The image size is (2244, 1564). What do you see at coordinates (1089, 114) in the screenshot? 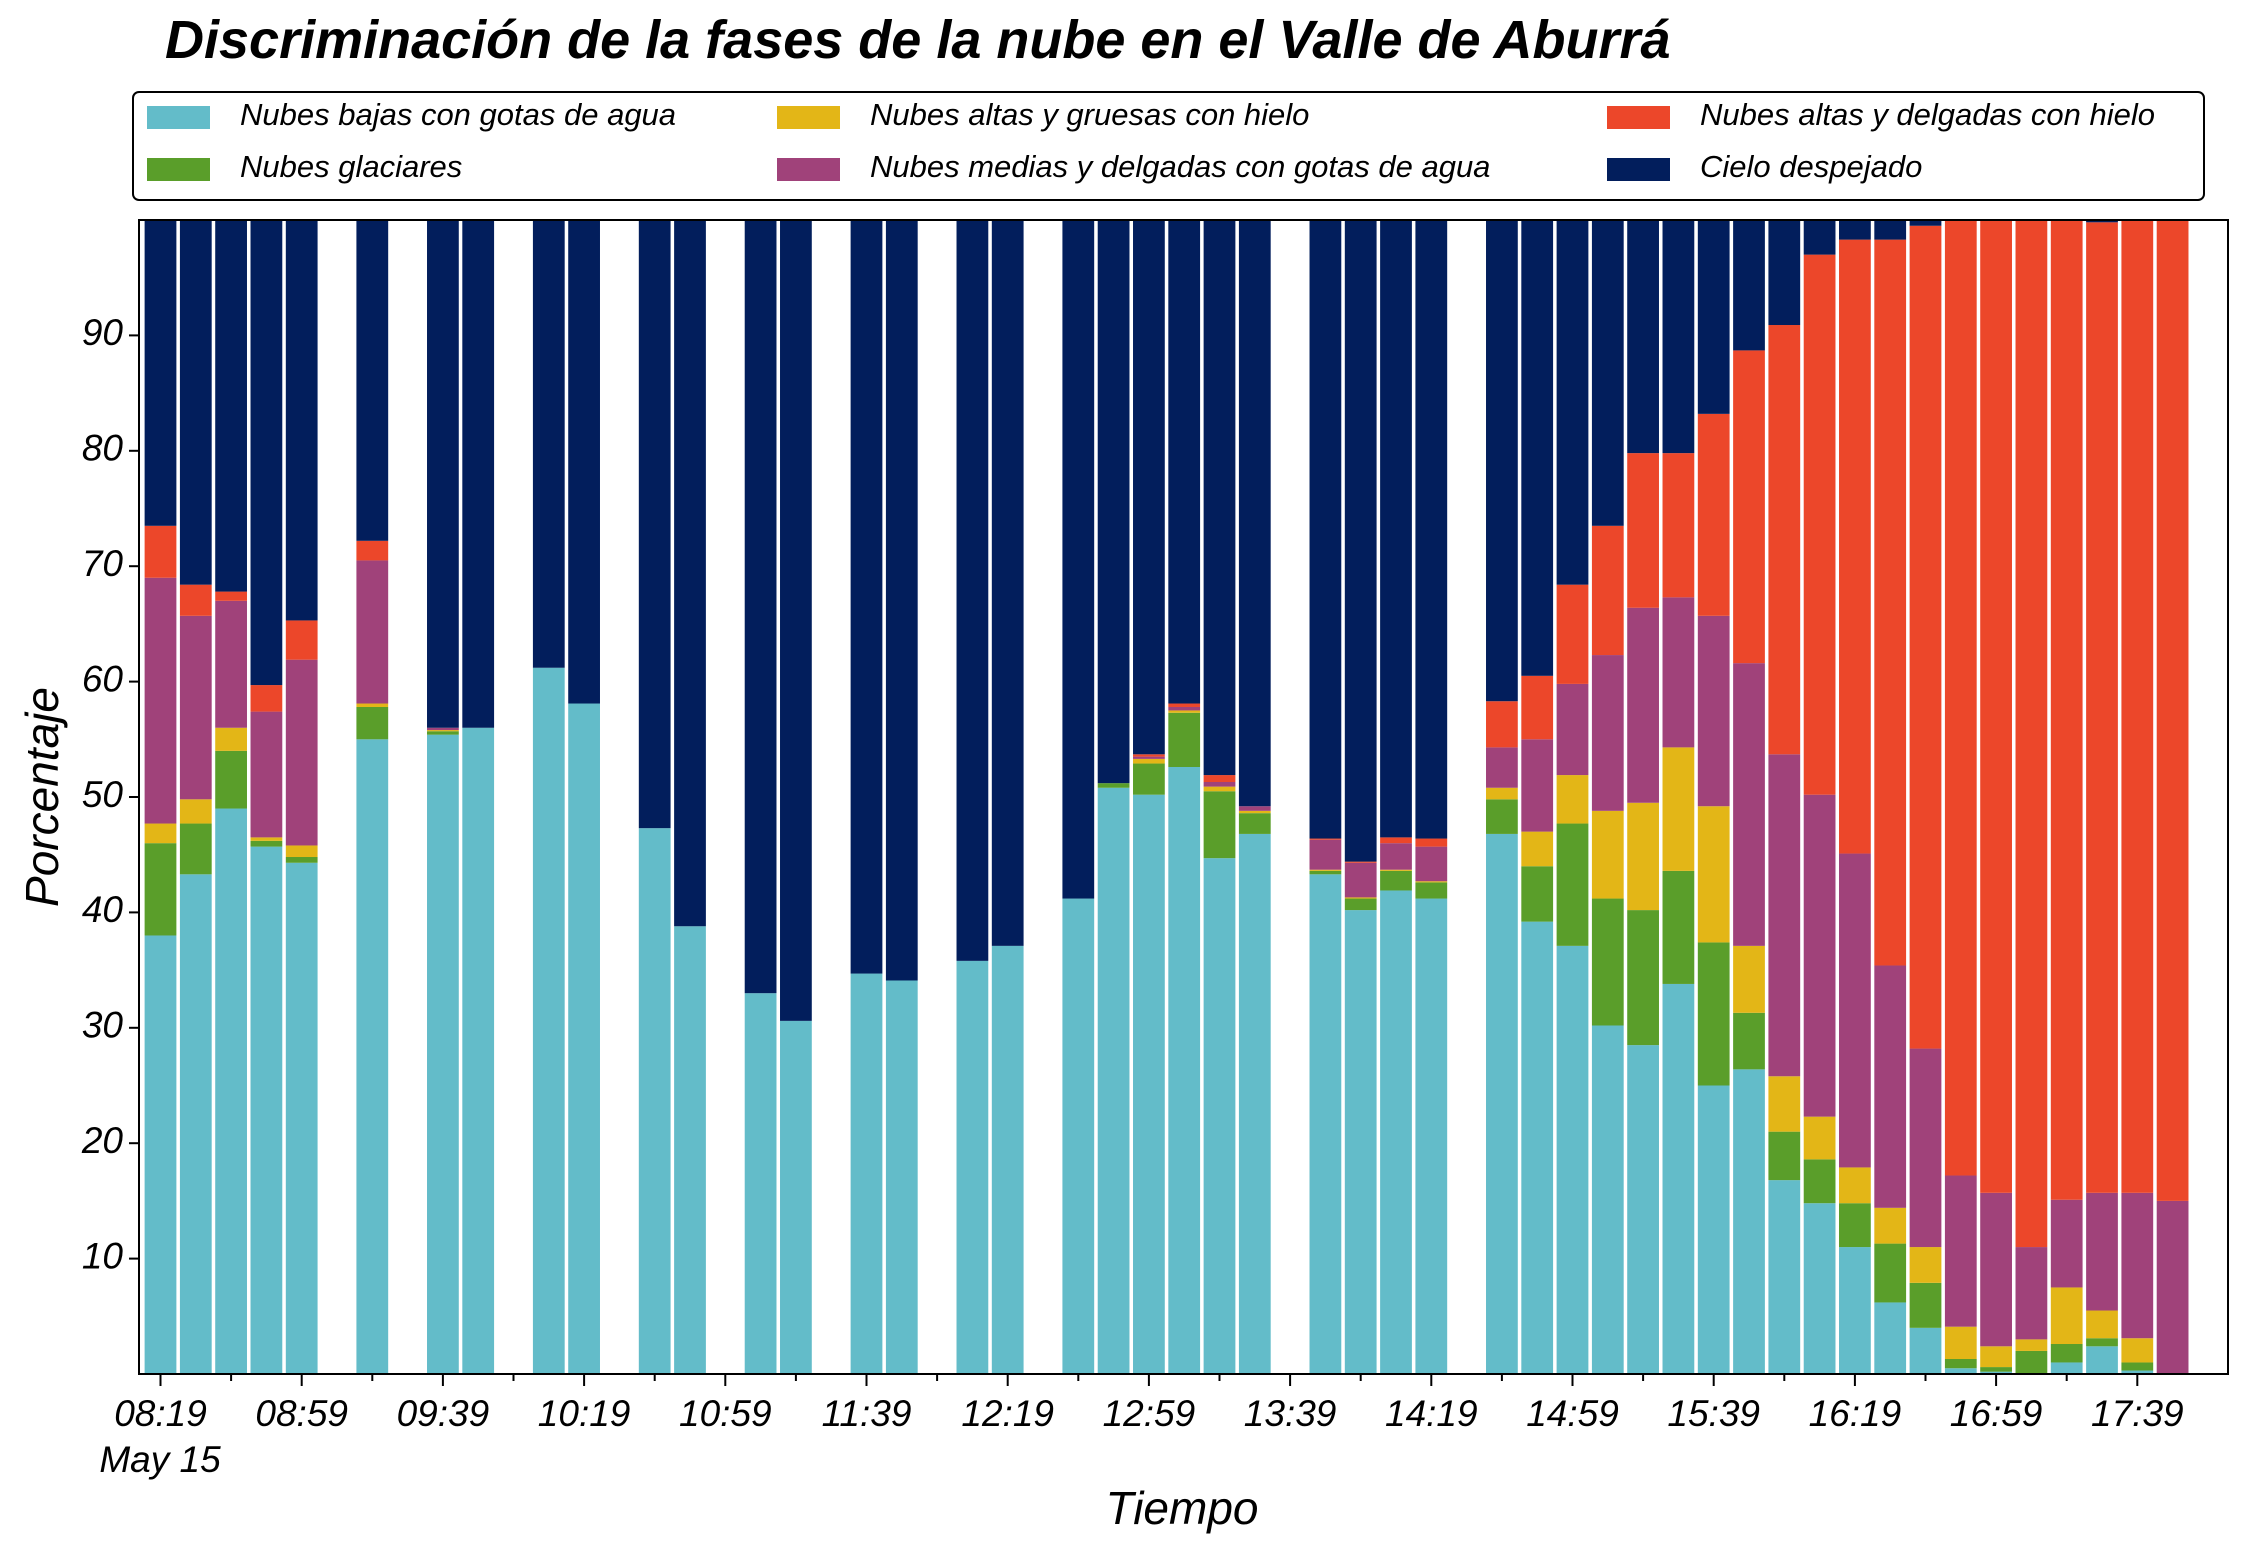
I see `legend-label: Nubes altas y gruesas con hielo` at bounding box center [1089, 114].